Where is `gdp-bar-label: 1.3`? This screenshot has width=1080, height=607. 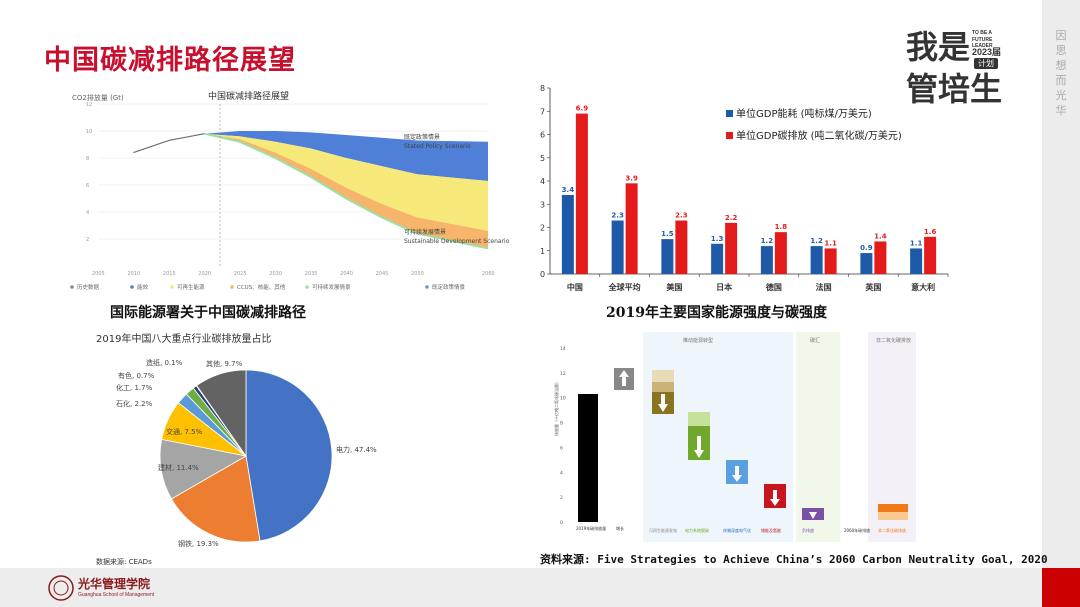
gdp-bar-label: 1.3 is located at coordinates (717, 239).